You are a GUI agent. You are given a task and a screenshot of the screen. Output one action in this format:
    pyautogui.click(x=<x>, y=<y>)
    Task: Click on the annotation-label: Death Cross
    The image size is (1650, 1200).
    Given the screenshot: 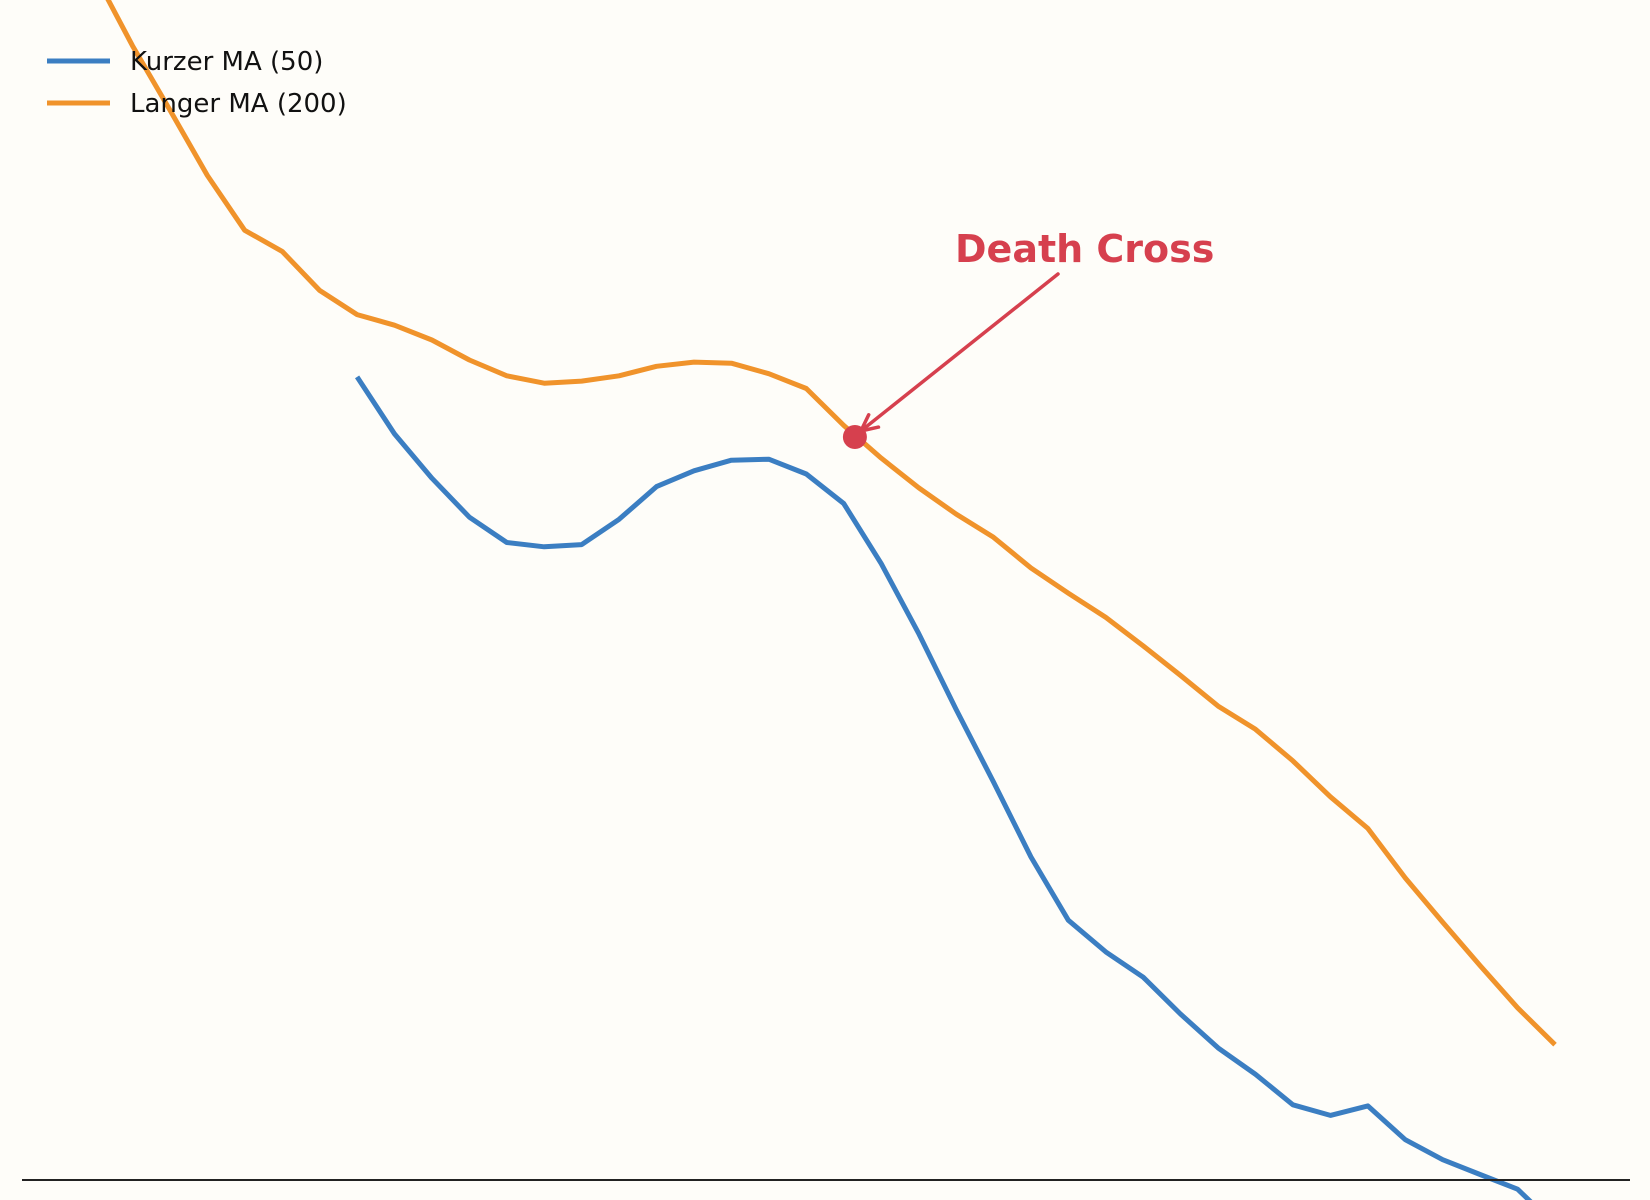 What is the action you would take?
    pyautogui.click(x=1084, y=249)
    